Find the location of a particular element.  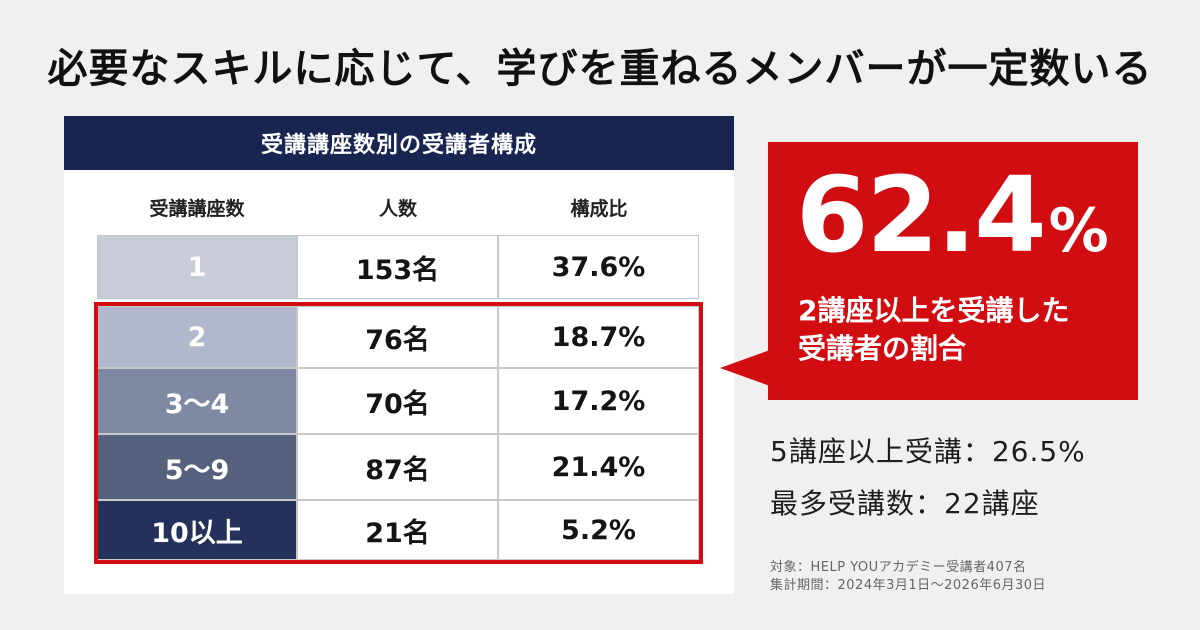

row-count-cell: 21名 is located at coordinates (397, 530).